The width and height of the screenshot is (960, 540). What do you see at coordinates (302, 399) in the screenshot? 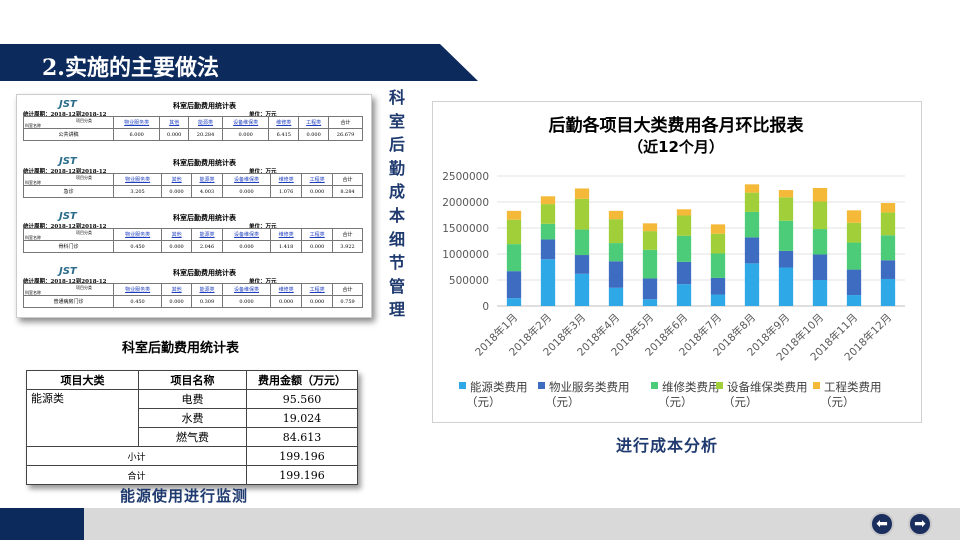
I see `item-amount-electricity: 95.560` at bounding box center [302, 399].